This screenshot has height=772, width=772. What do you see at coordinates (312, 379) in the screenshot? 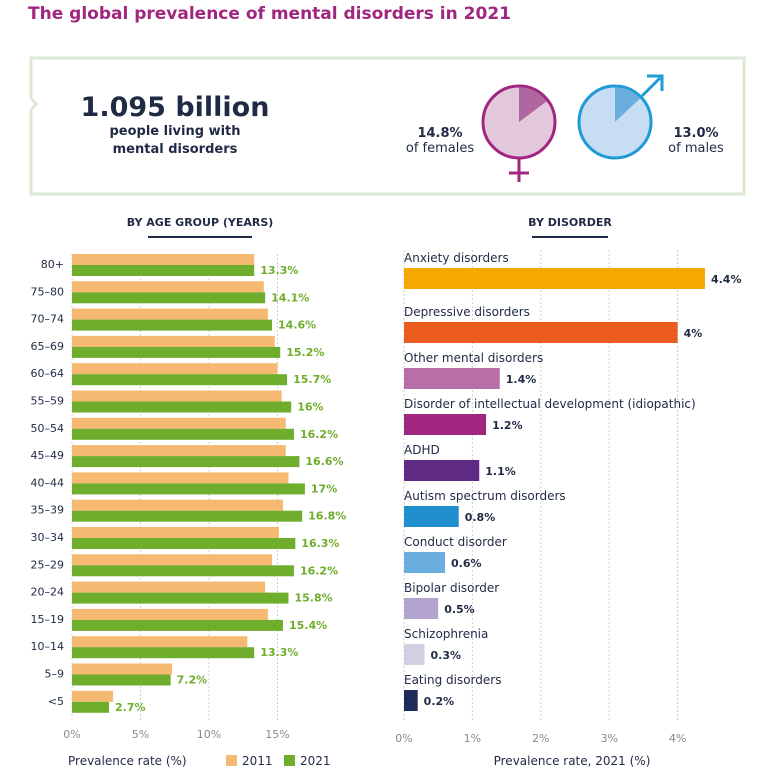
I see `age-data-label: 15.7%` at bounding box center [312, 379].